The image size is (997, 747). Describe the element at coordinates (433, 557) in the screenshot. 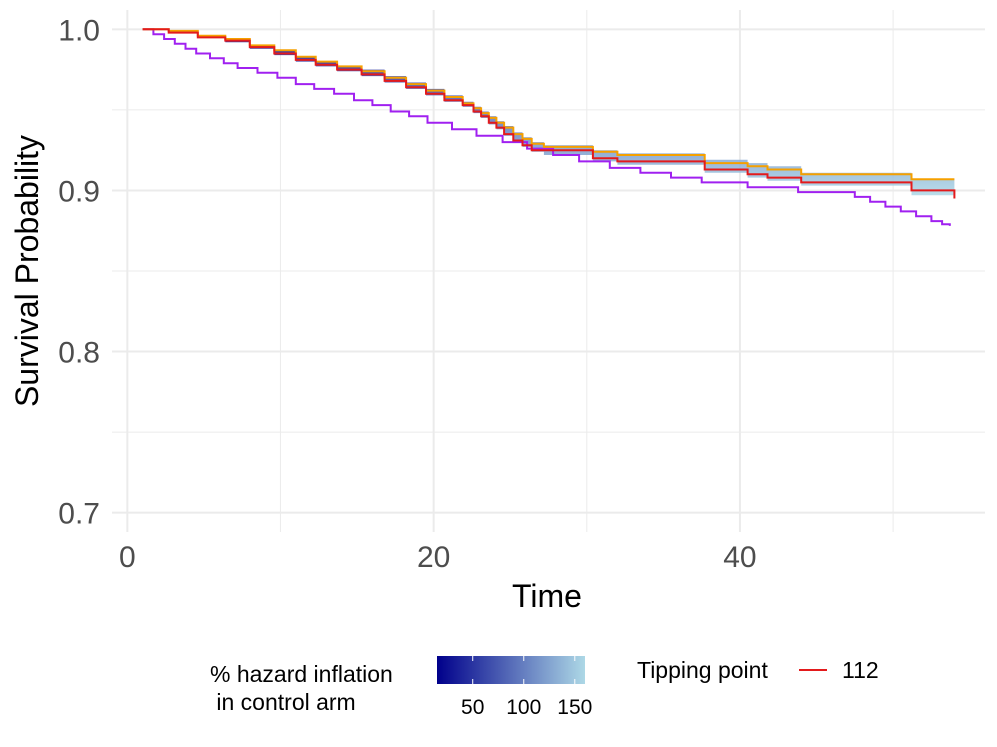

I see `x-tick-label: 20` at that location.